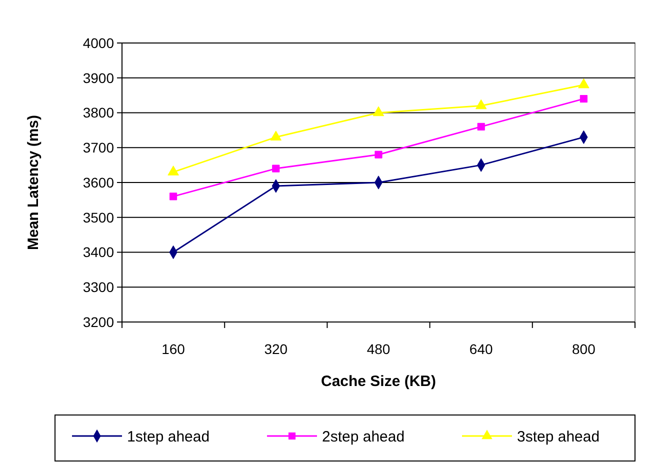 This screenshot has width=646, height=463. Describe the element at coordinates (98, 78) in the screenshot. I see `y-tick-label: 3900` at that location.